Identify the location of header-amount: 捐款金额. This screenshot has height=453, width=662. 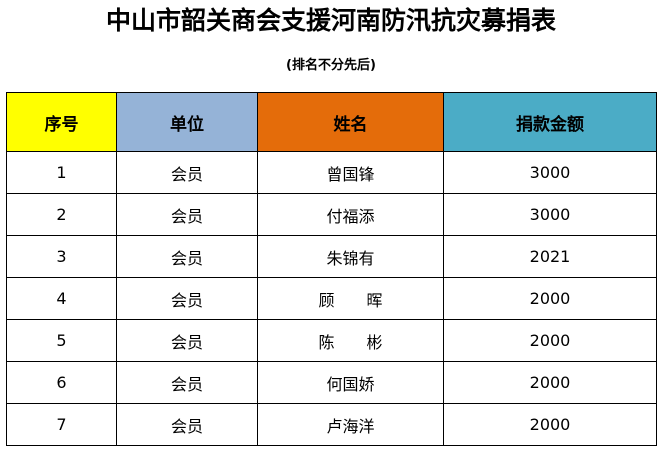
(550, 122).